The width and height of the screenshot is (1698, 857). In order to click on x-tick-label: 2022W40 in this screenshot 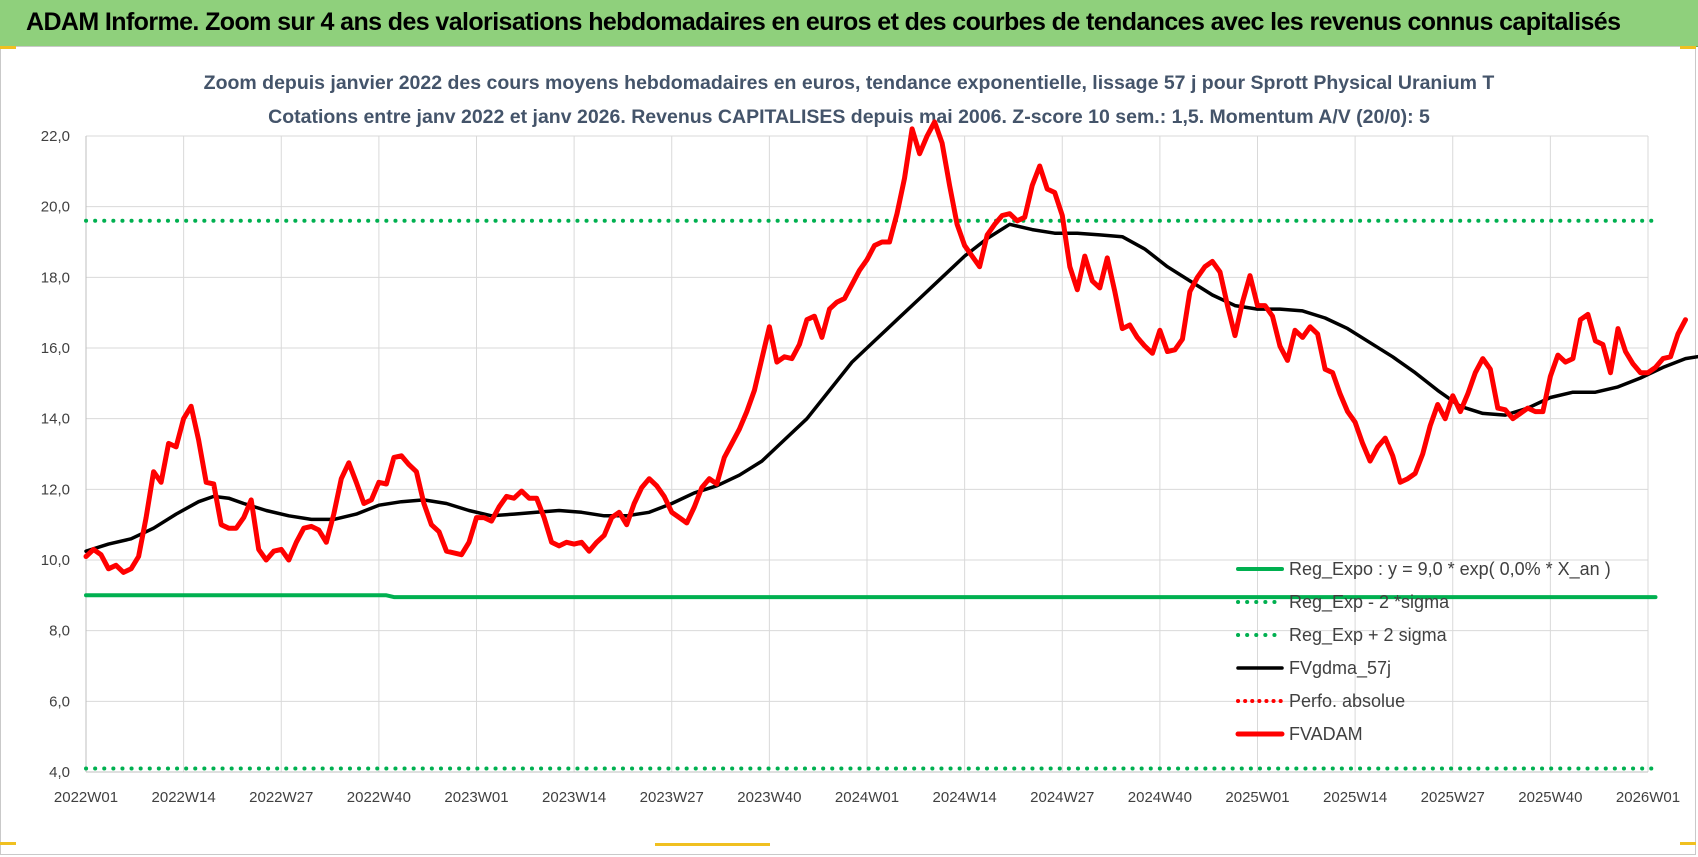, I will do `click(379, 797)`.